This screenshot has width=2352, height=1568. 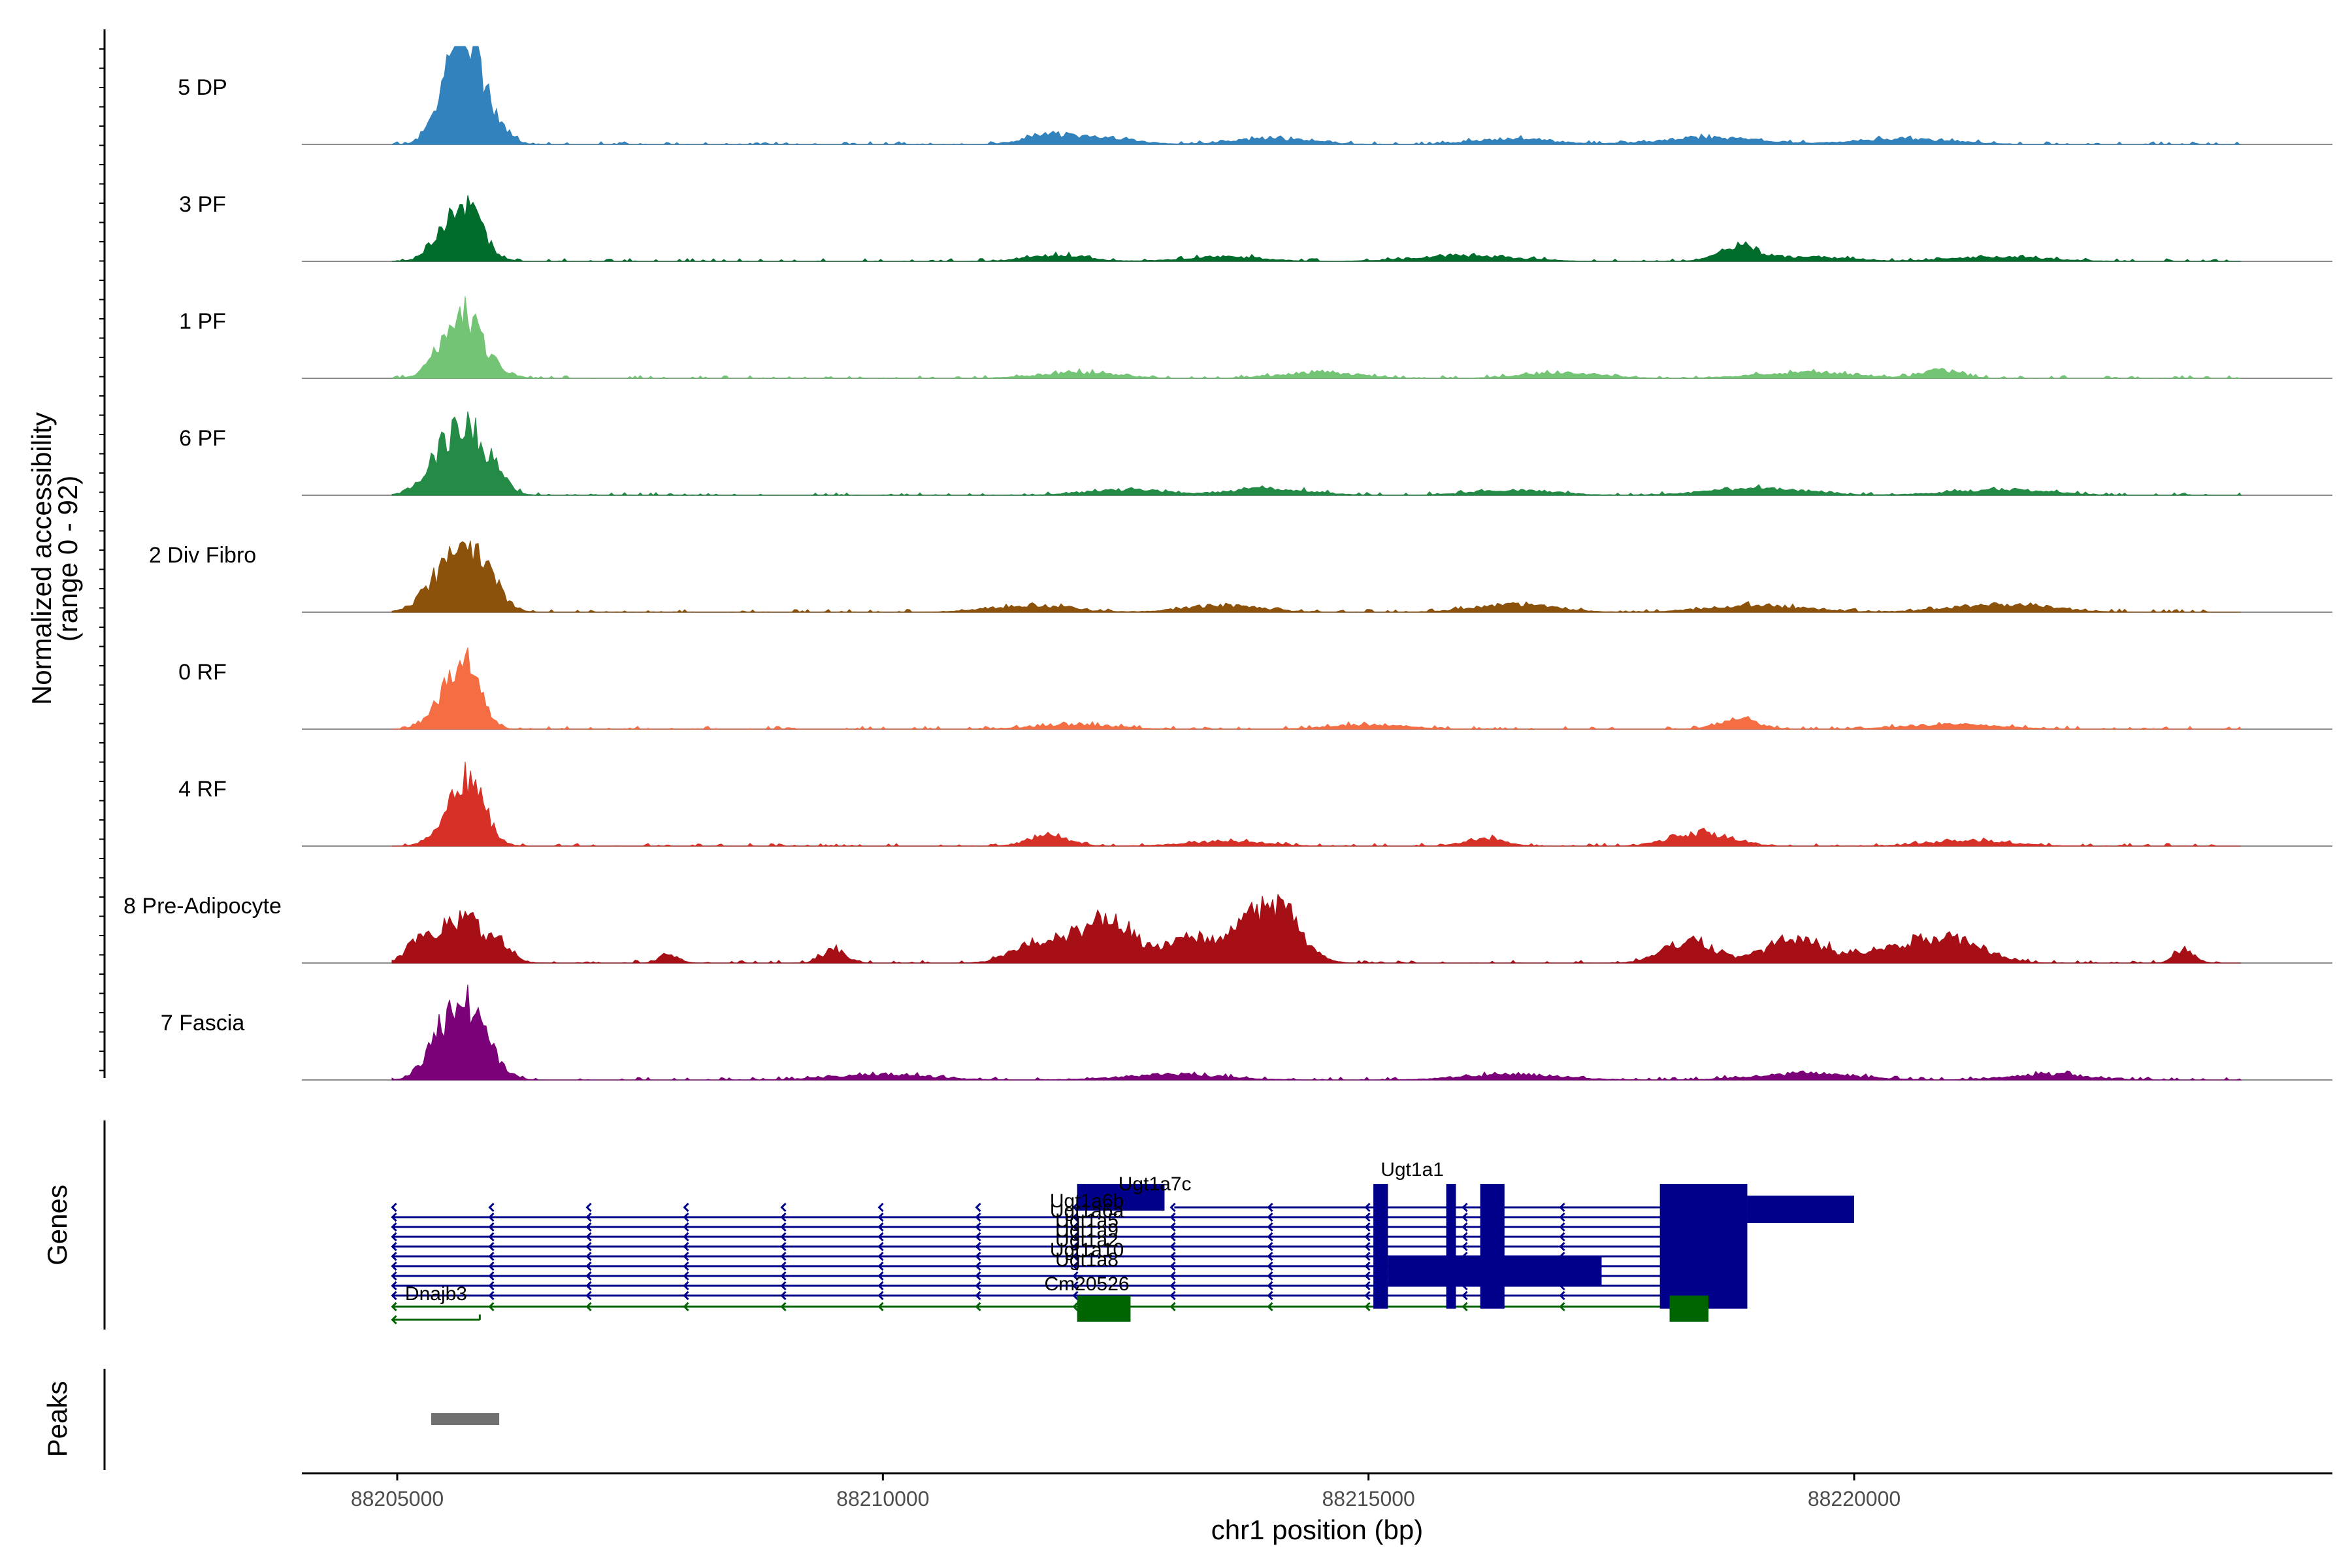 I want to click on gene-label: Ugt1a9, so click(x=1087, y=1230).